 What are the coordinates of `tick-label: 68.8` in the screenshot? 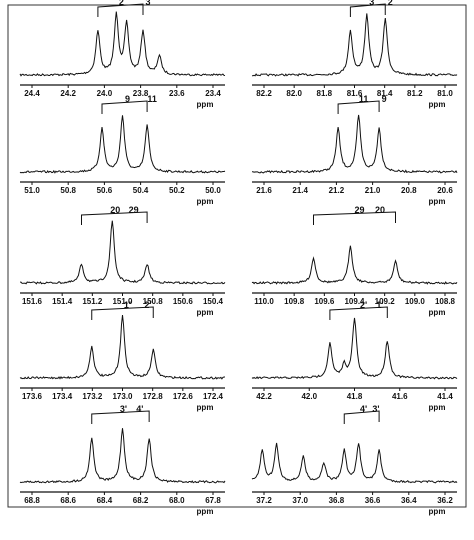 It's located at (32, 500).